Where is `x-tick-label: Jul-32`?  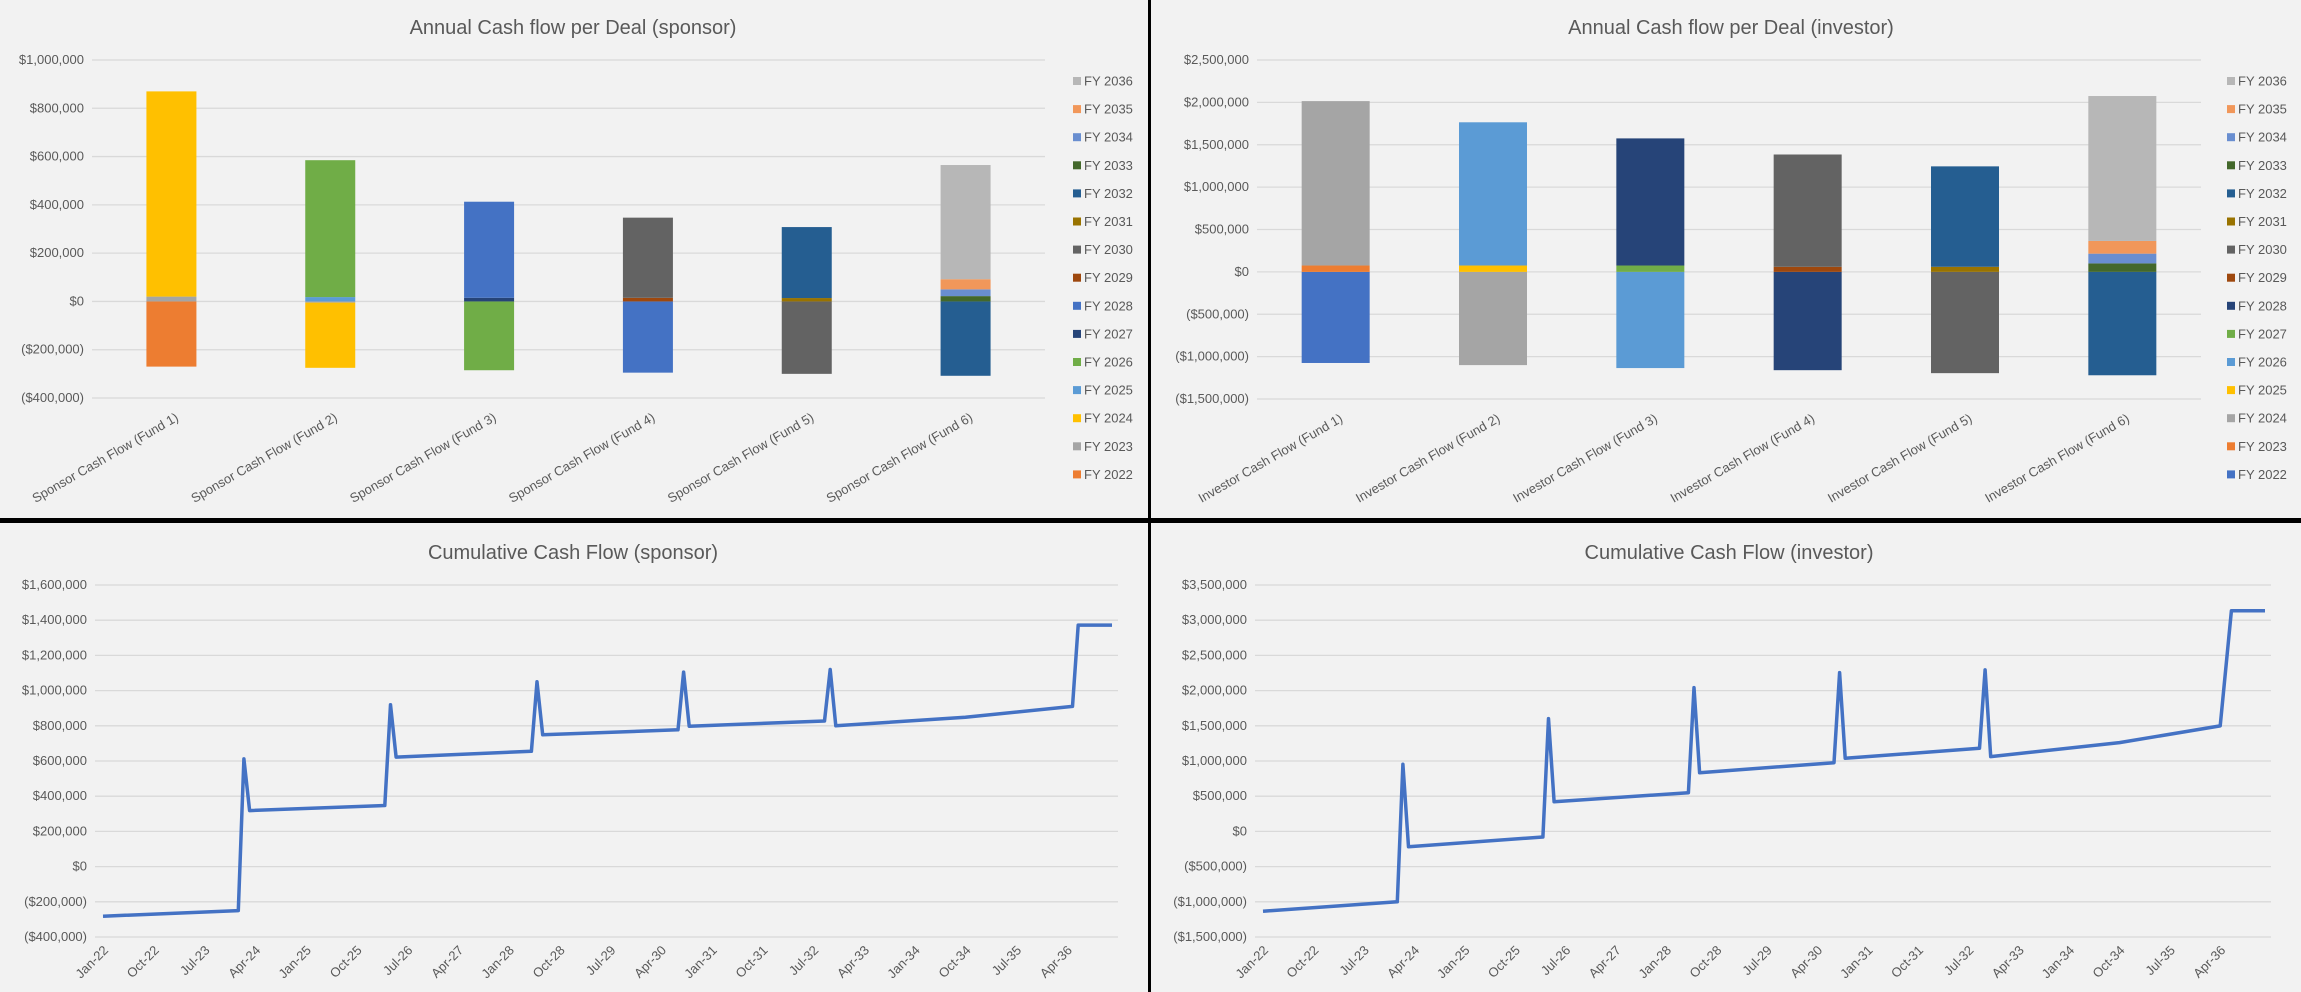 x-tick-label: Jul-32 is located at coordinates (804, 961).